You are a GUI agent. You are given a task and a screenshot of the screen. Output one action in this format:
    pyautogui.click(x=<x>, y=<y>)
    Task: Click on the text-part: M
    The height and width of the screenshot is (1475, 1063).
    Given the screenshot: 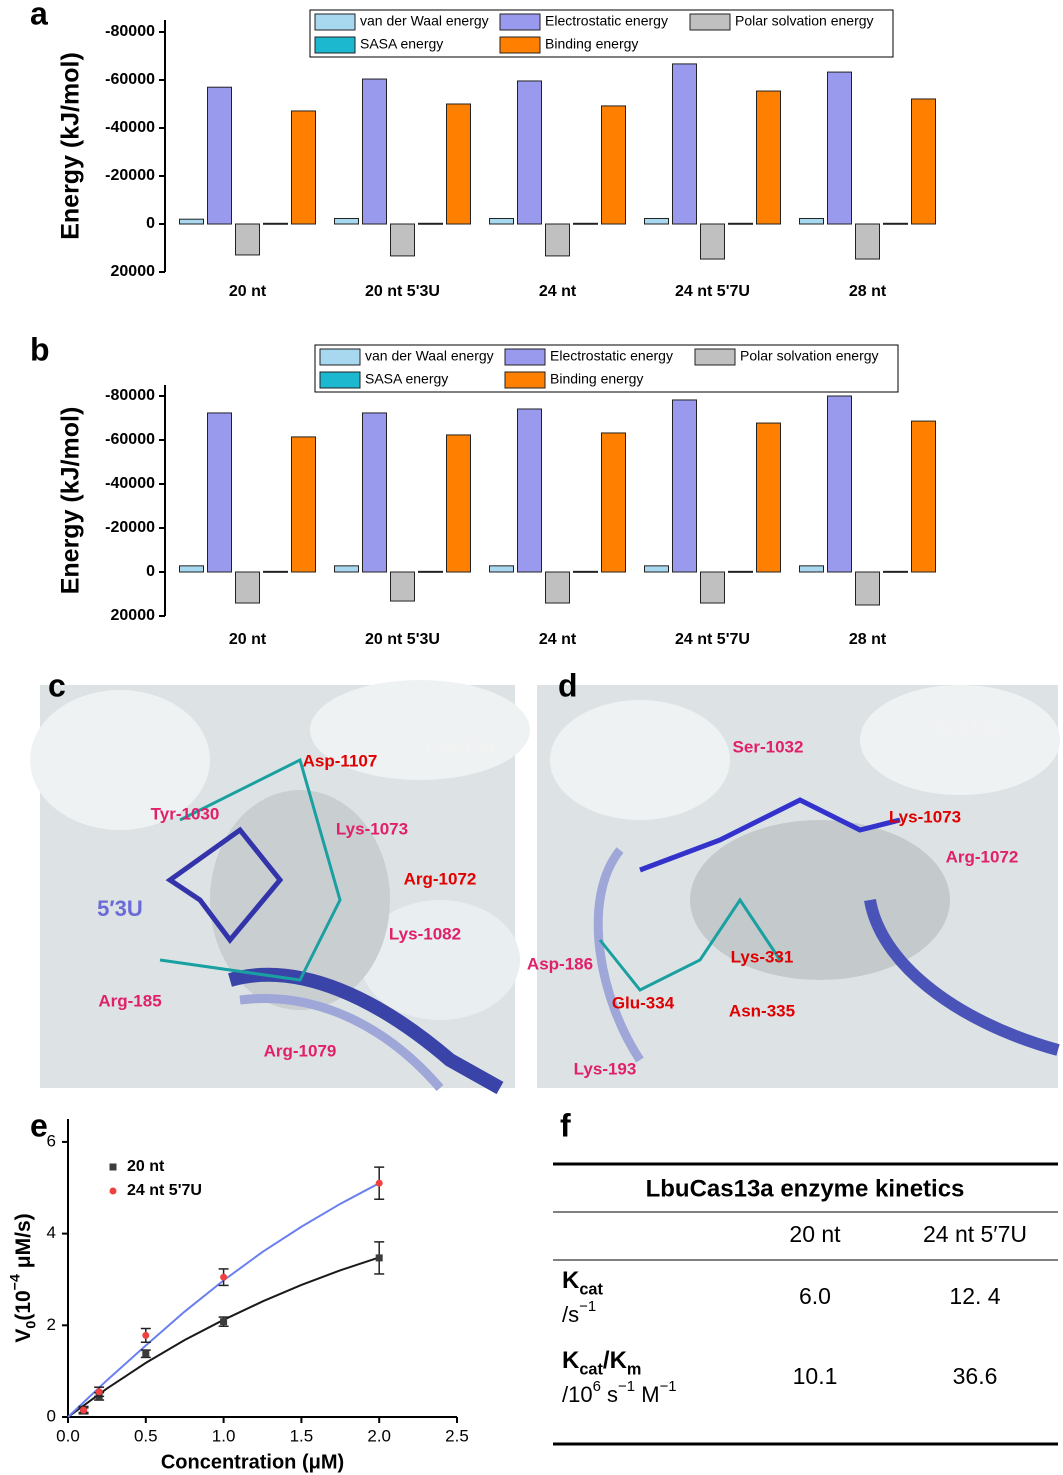 What is the action you would take?
    pyautogui.click(x=647, y=1394)
    